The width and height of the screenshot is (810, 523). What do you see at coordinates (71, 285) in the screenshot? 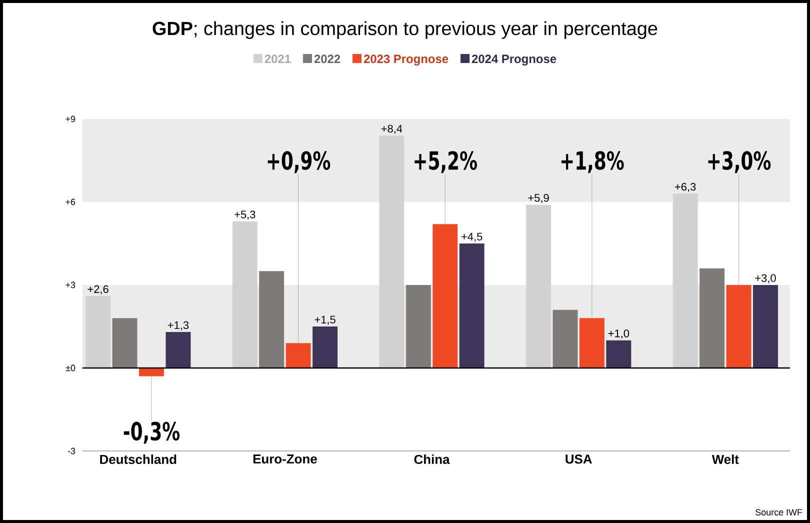
I see `y-tick-label: +3` at bounding box center [71, 285].